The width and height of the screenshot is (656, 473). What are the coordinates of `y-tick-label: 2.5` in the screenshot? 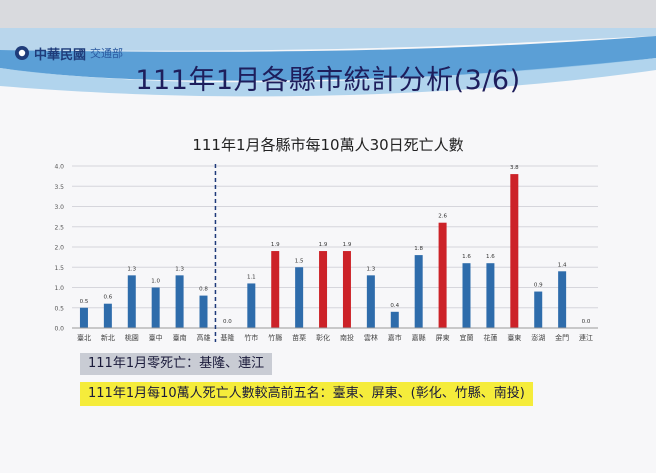 It's located at (59, 227).